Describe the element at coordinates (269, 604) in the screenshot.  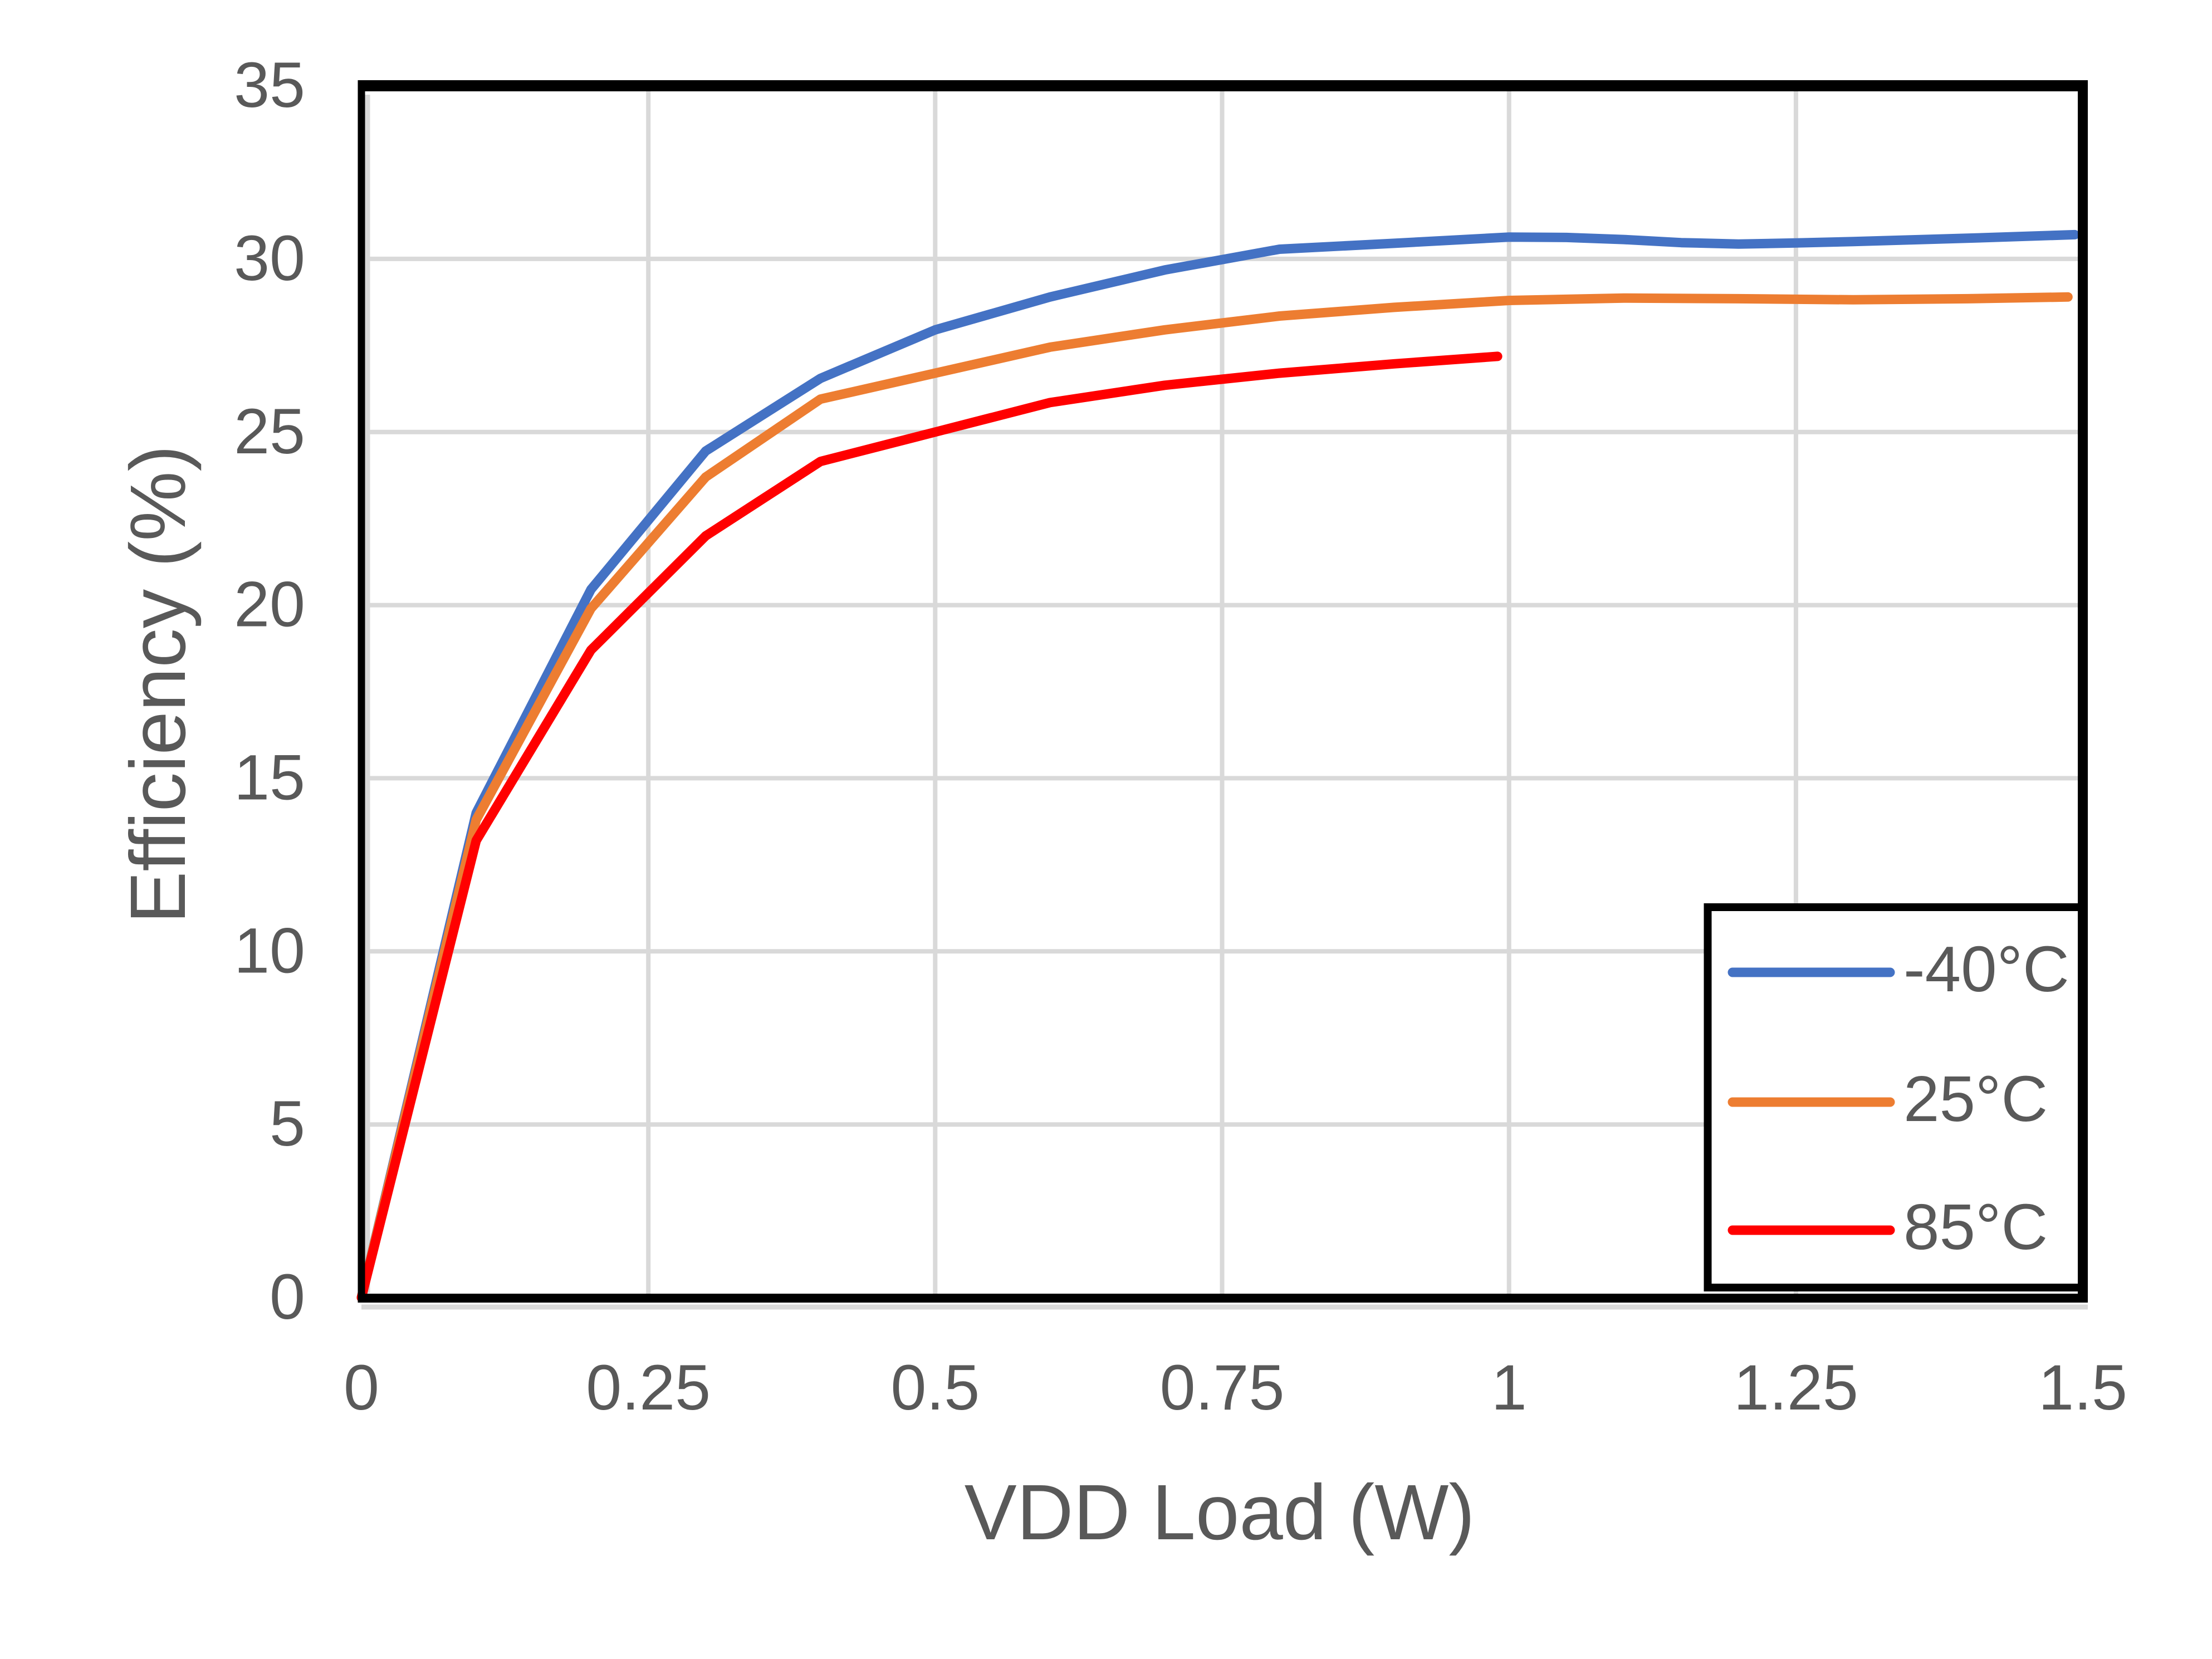
I see `svg-text: 20` at that location.